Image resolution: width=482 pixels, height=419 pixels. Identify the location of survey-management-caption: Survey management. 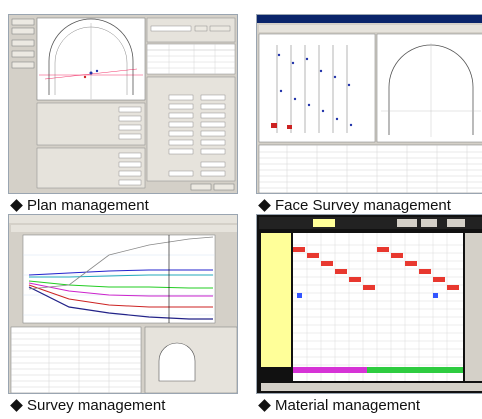
(123, 406).